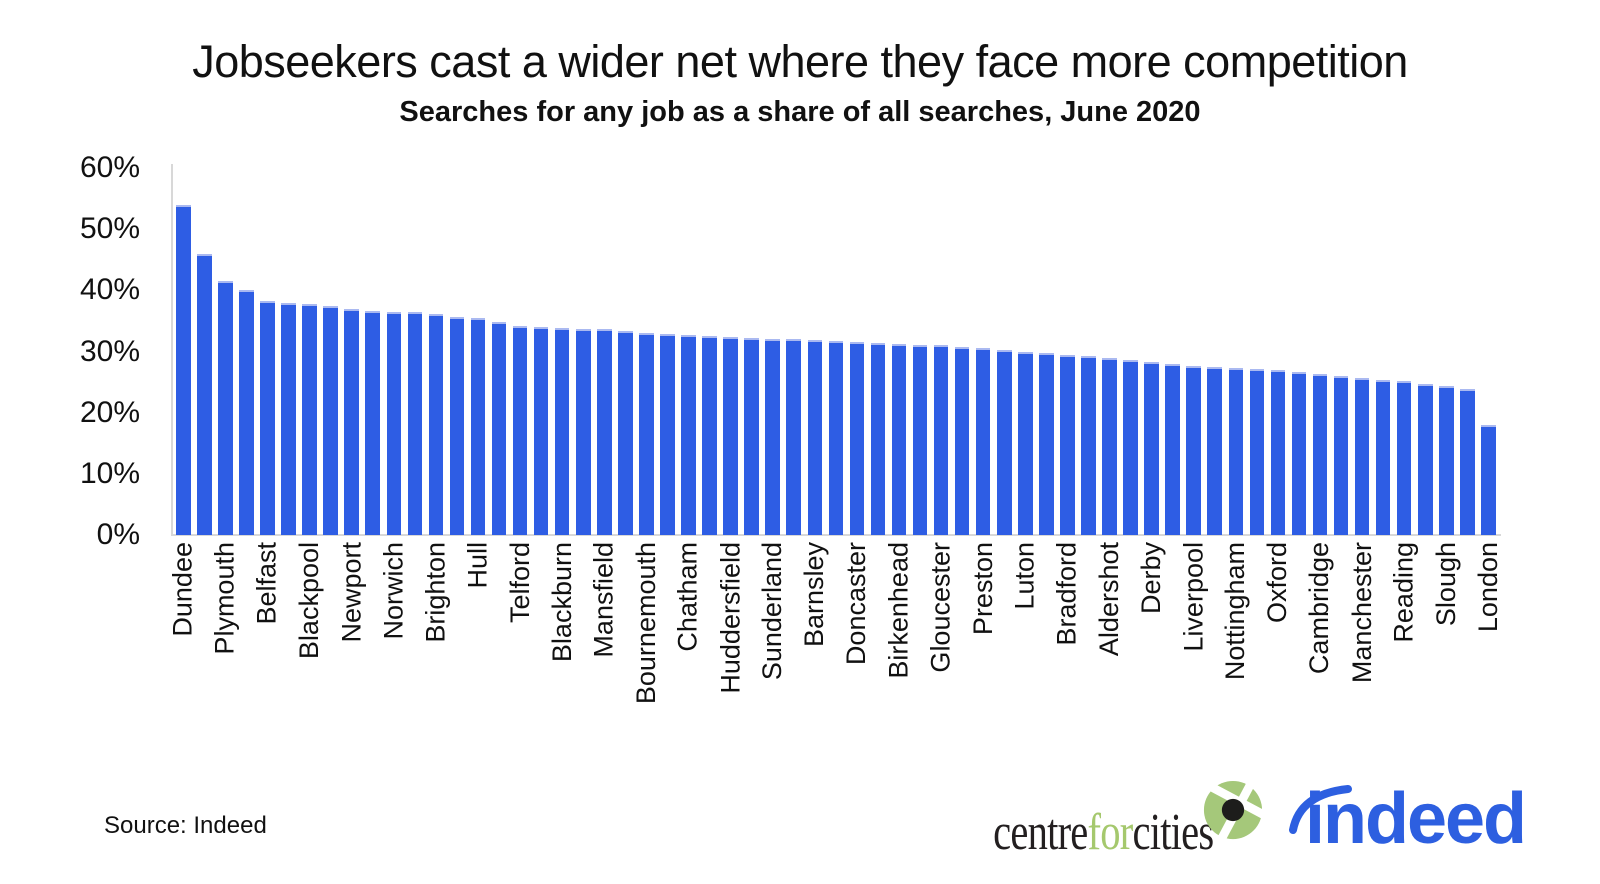  Describe the element at coordinates (1151, 448) in the screenshot. I see `bar-derby` at that location.